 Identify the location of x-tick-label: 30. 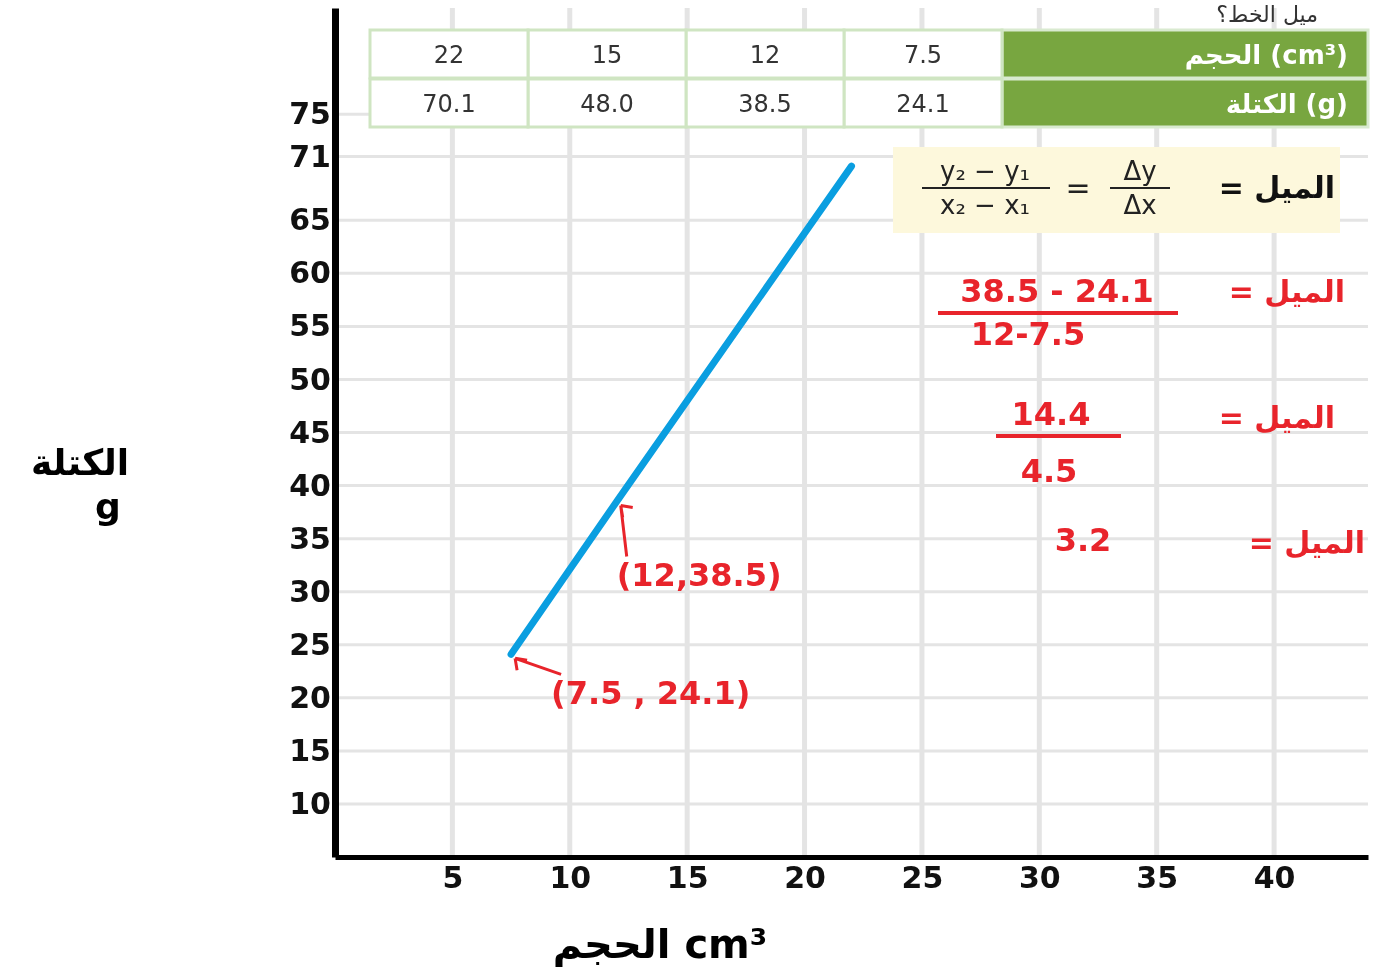
(1039, 878).